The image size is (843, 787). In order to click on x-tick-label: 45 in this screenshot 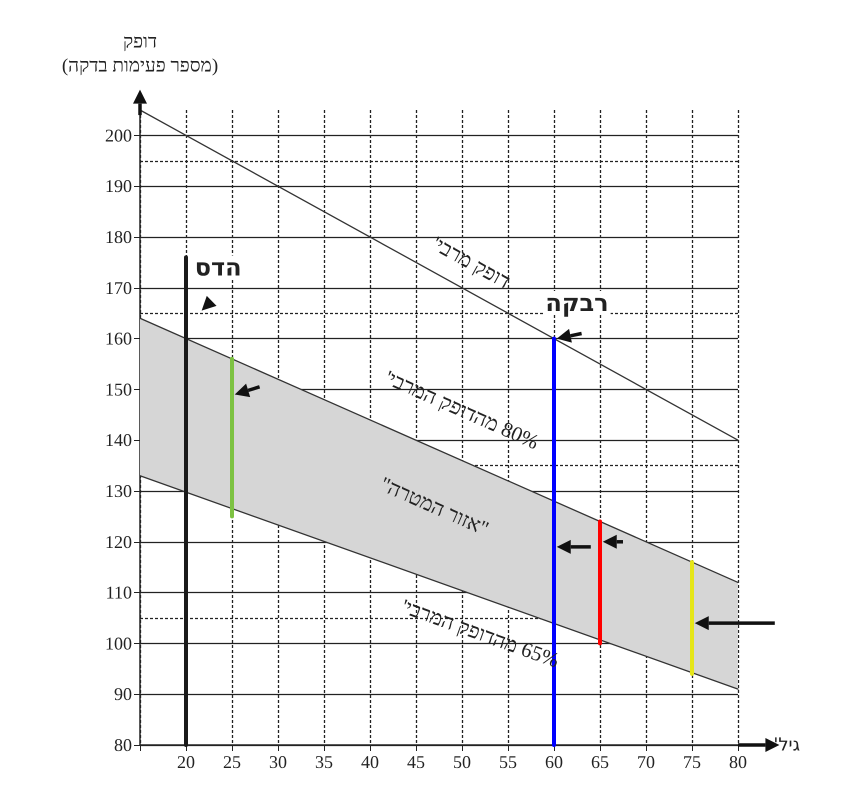, I will do `click(416, 762)`.